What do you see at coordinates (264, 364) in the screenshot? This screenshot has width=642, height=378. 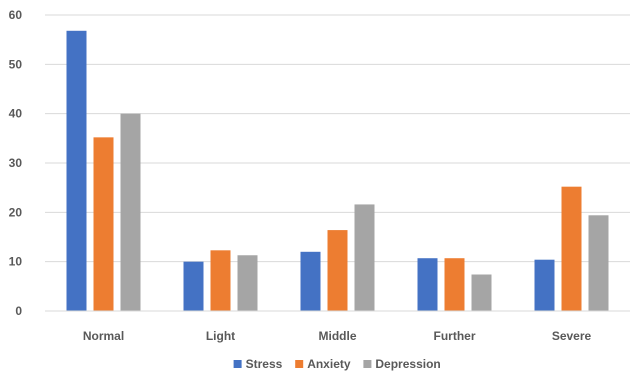 I see `legend-label-stress: Stress` at bounding box center [264, 364].